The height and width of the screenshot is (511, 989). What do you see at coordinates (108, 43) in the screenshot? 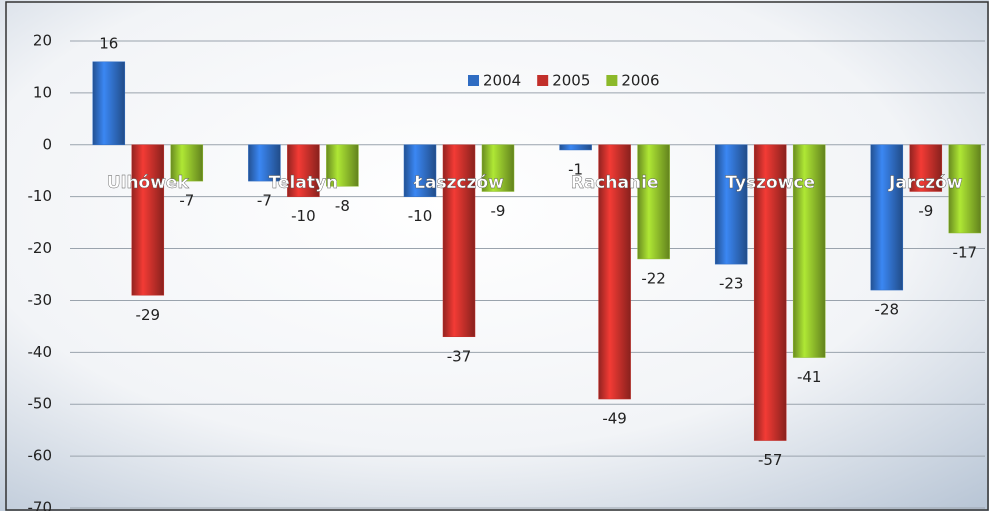
I see `data-label: 16` at bounding box center [108, 43].